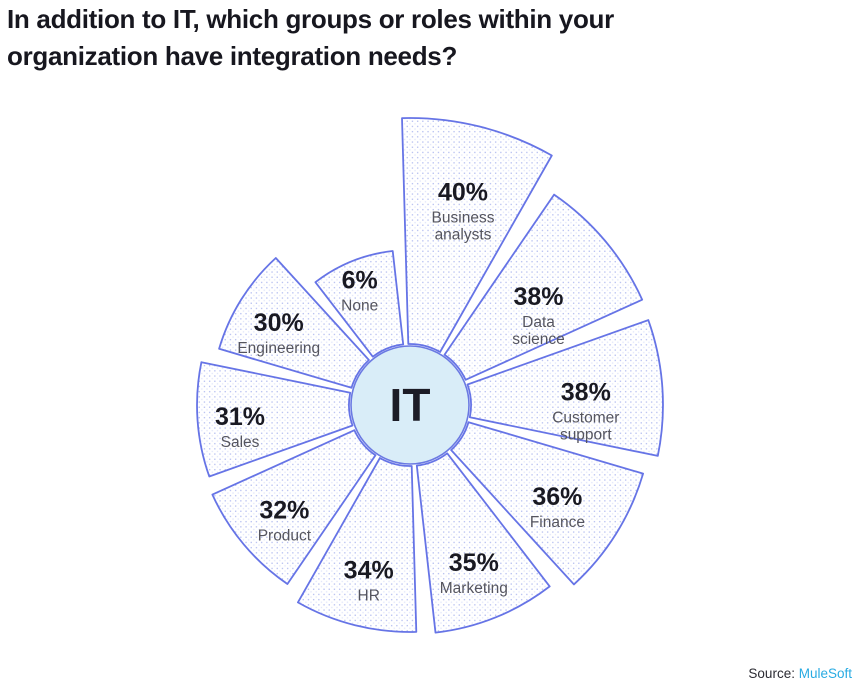  What do you see at coordinates (369, 596) in the screenshot?
I see `category-label-hr: HR` at bounding box center [369, 596].